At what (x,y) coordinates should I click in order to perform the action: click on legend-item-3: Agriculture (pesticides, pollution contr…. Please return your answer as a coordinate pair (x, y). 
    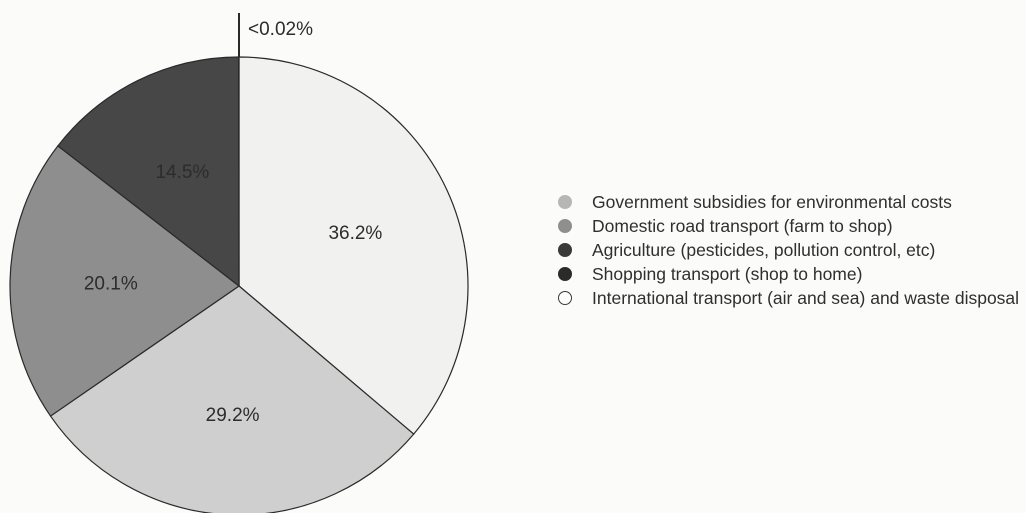
    Looking at the image, I should click on (791, 250).